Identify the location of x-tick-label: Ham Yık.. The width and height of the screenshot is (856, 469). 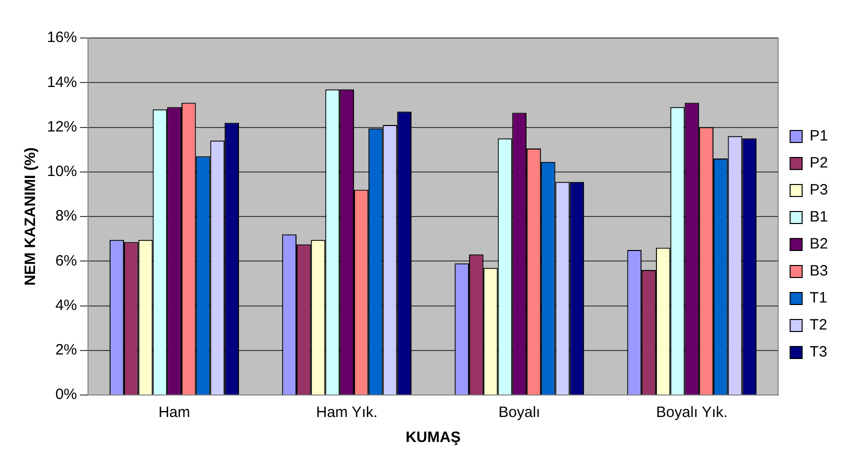
(347, 413).